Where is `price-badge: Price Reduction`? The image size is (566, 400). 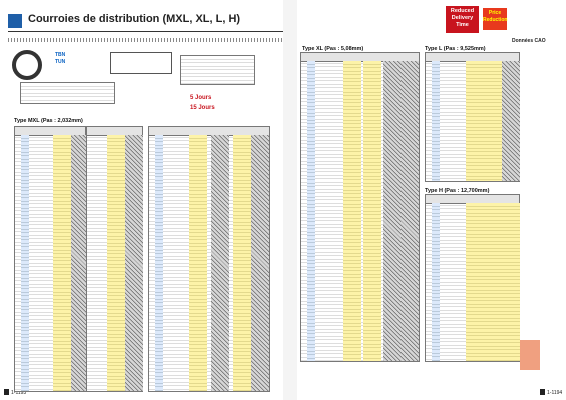 price-badge: Price Reduction is located at coordinates (495, 19).